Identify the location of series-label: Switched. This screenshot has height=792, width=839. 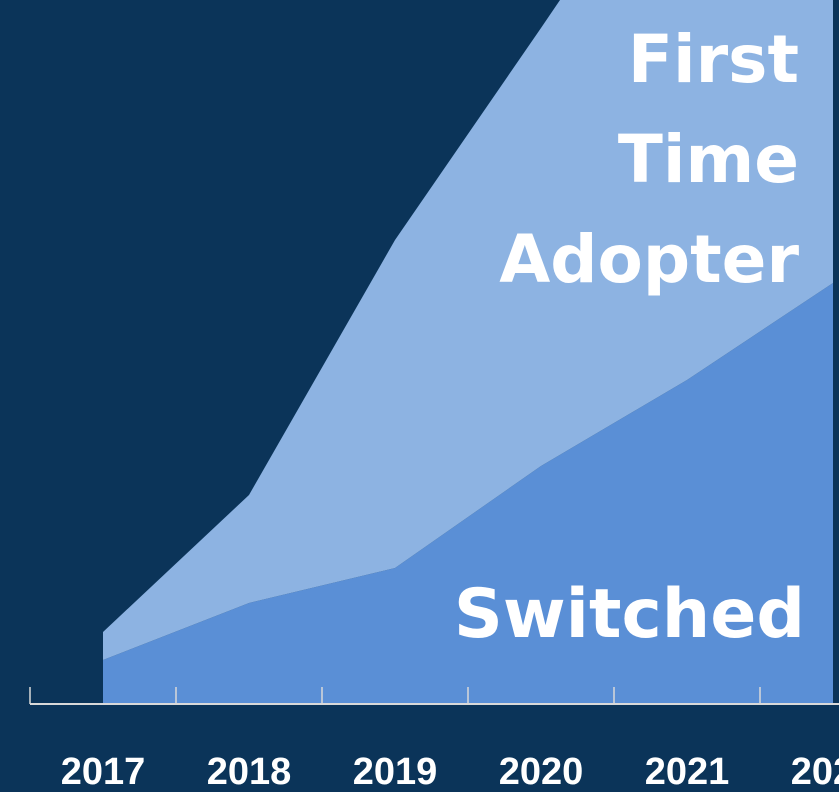
(629, 614).